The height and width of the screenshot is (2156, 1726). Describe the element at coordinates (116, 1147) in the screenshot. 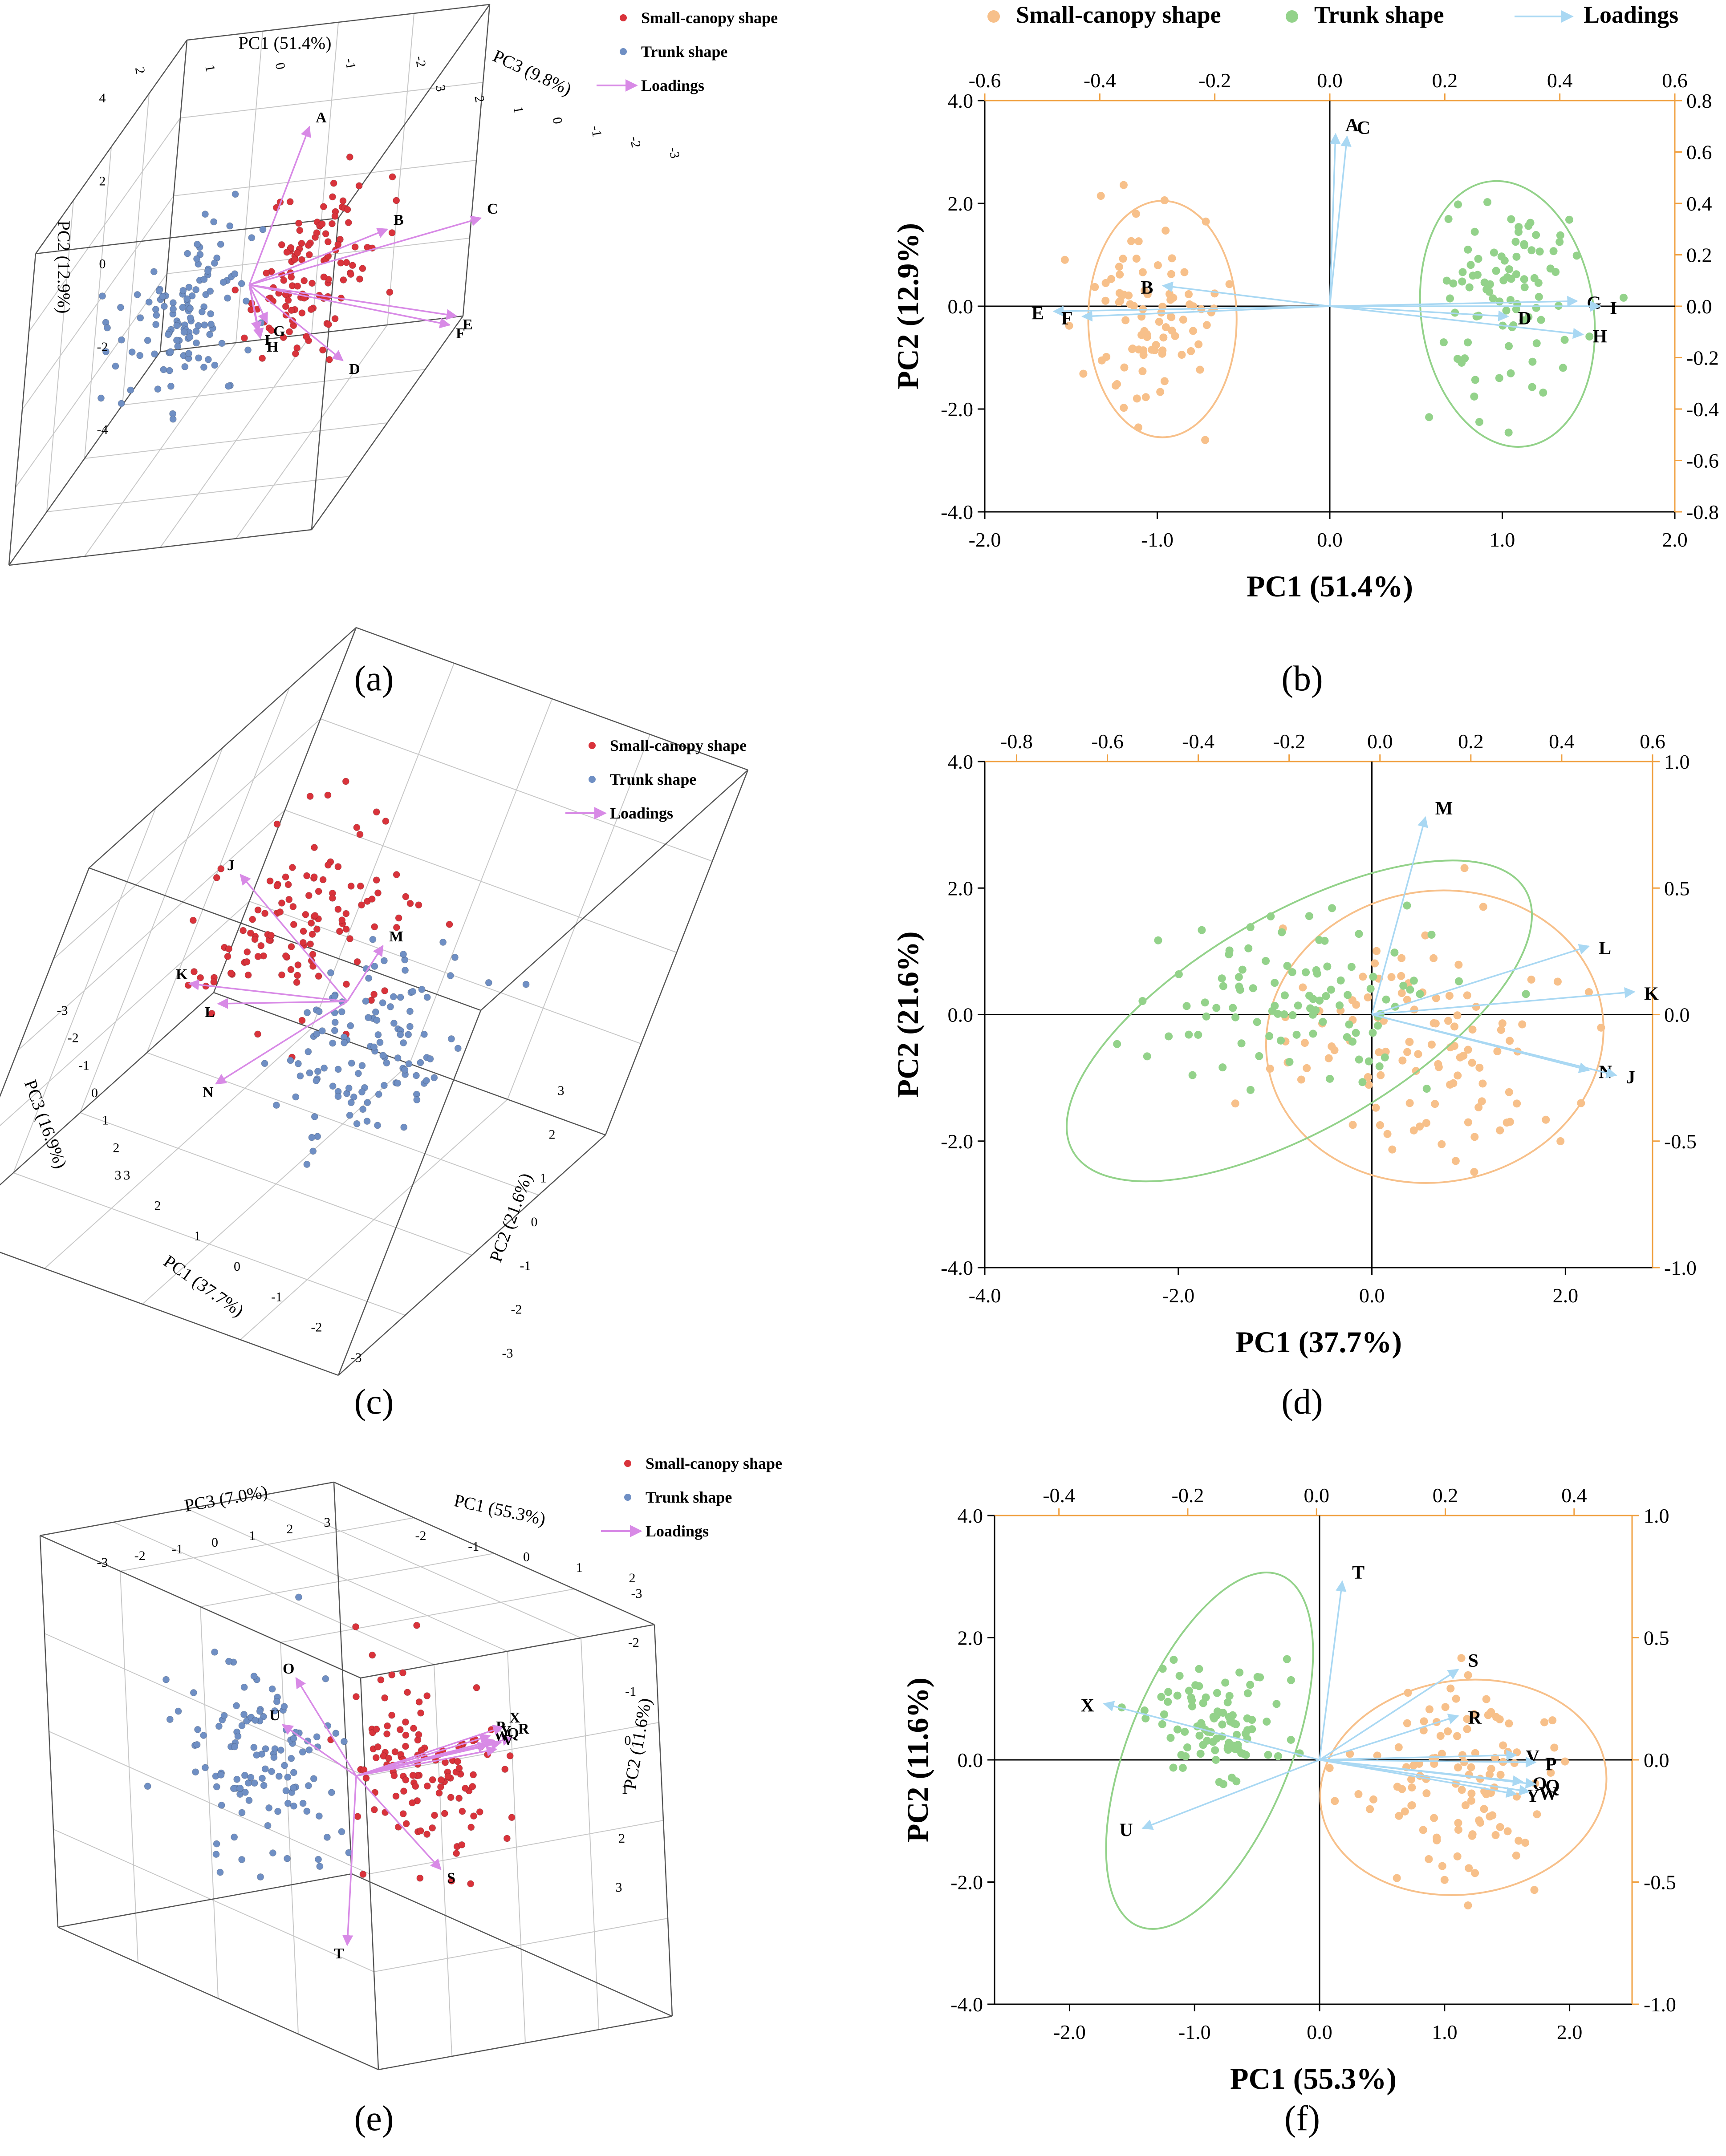

I see `axis-tick-label: 2` at that location.